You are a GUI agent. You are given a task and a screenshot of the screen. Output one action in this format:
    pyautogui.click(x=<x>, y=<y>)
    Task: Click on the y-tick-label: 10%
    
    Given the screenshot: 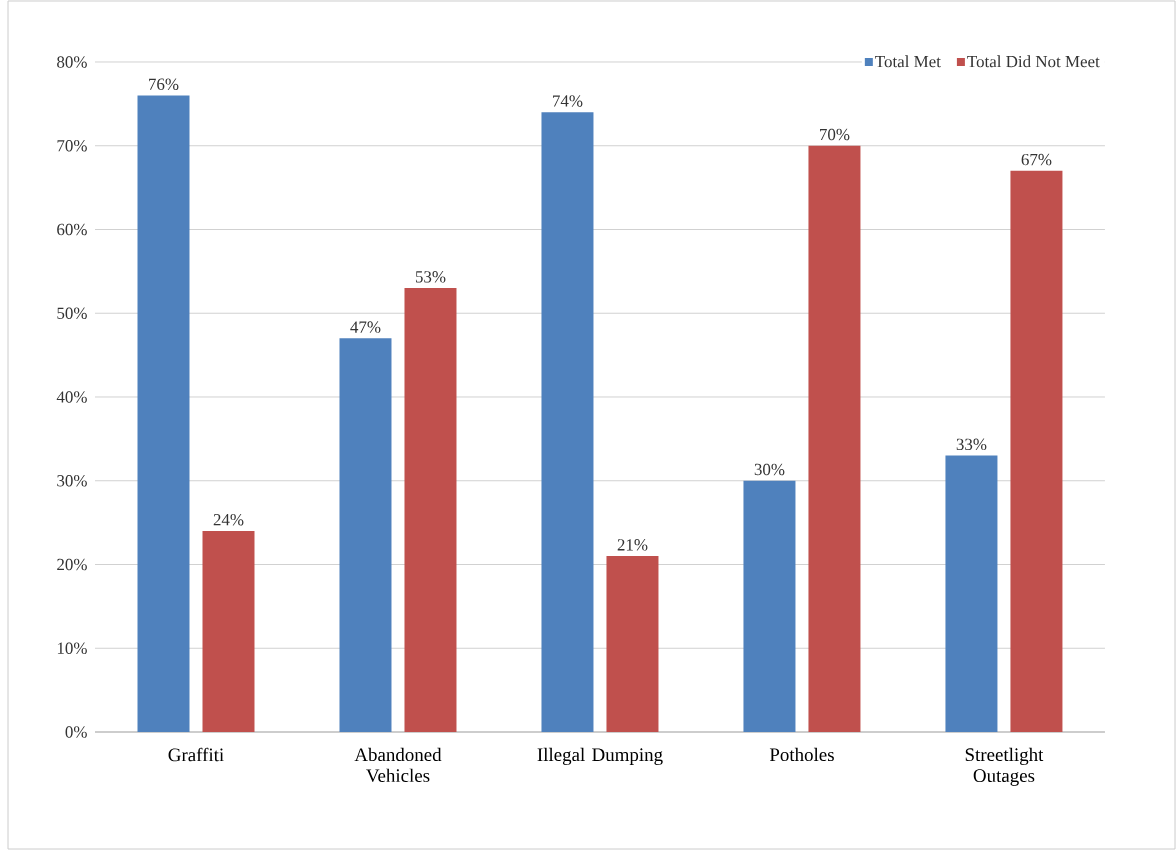 What is the action you would take?
    pyautogui.click(x=72, y=648)
    